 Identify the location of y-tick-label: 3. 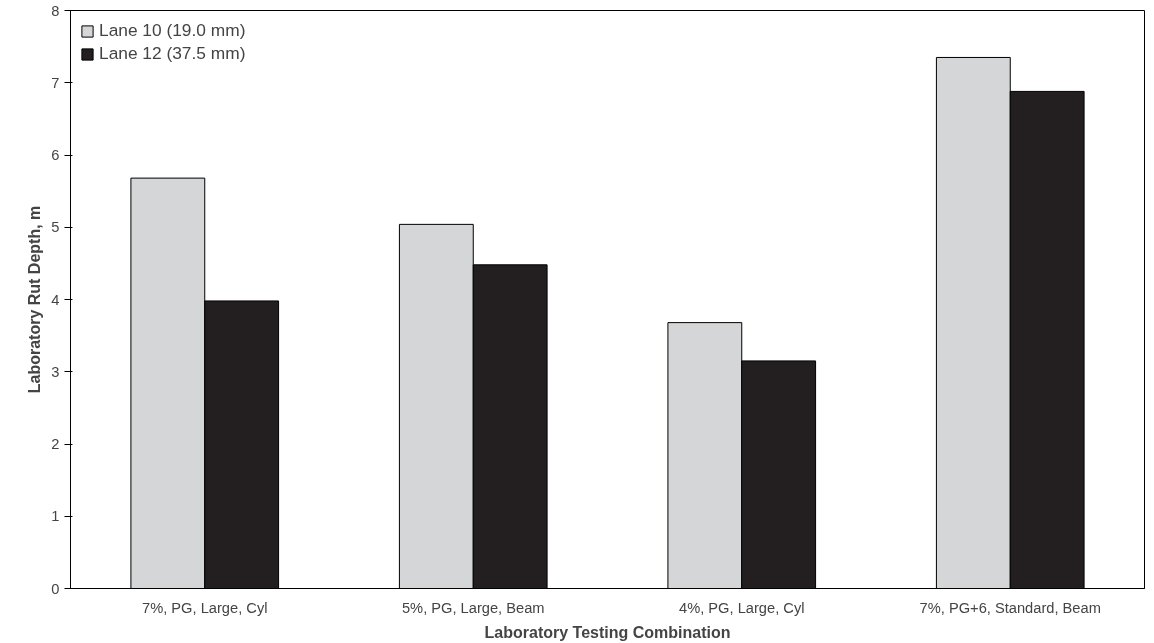
(55, 371).